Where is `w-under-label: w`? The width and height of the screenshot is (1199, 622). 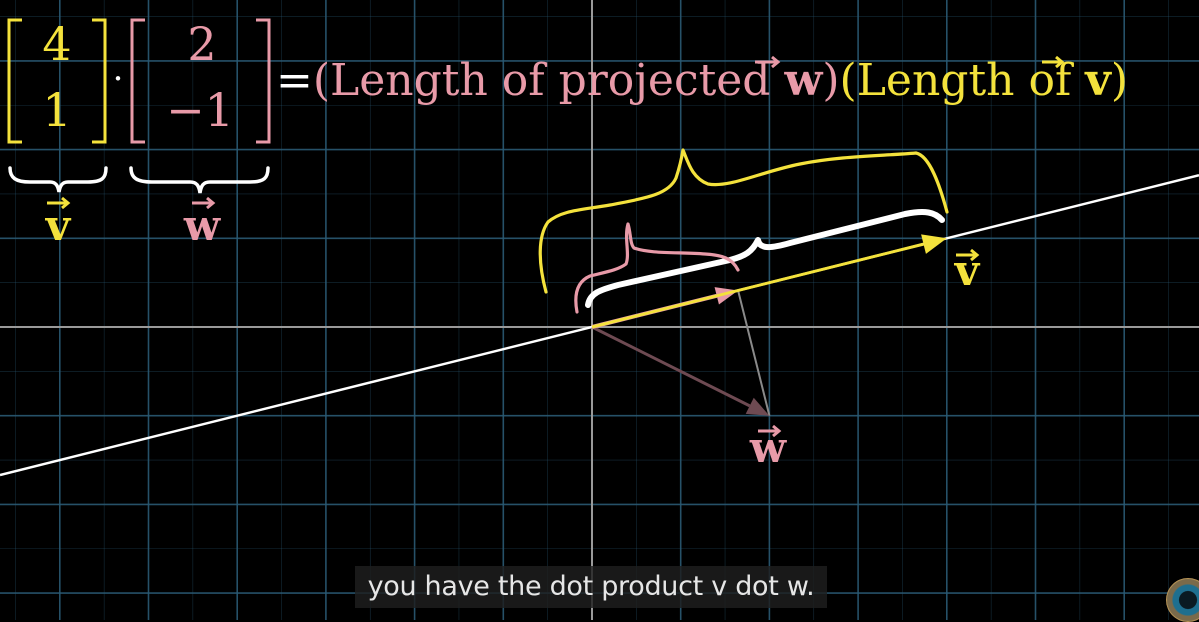
w-under-label: w is located at coordinates (202, 223).